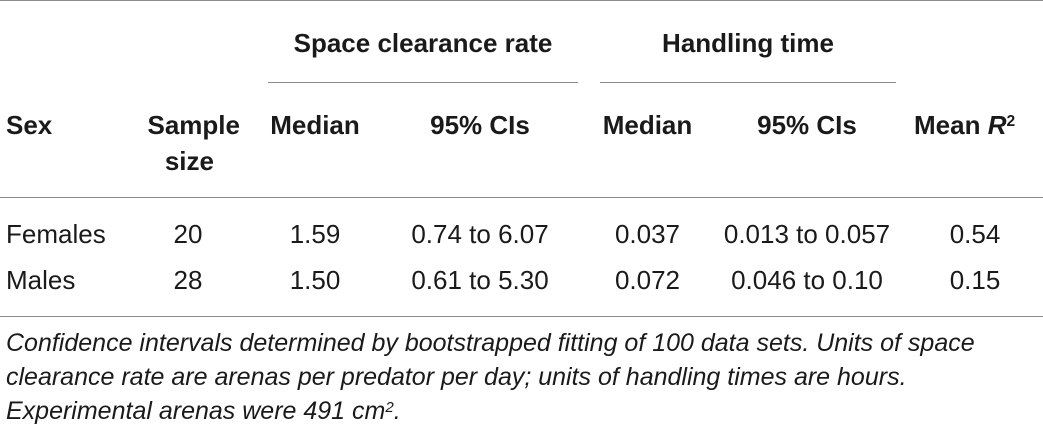 The image size is (1043, 440). Describe the element at coordinates (748, 43) in the screenshot. I see `group-header-handling-time: Handling time` at that location.